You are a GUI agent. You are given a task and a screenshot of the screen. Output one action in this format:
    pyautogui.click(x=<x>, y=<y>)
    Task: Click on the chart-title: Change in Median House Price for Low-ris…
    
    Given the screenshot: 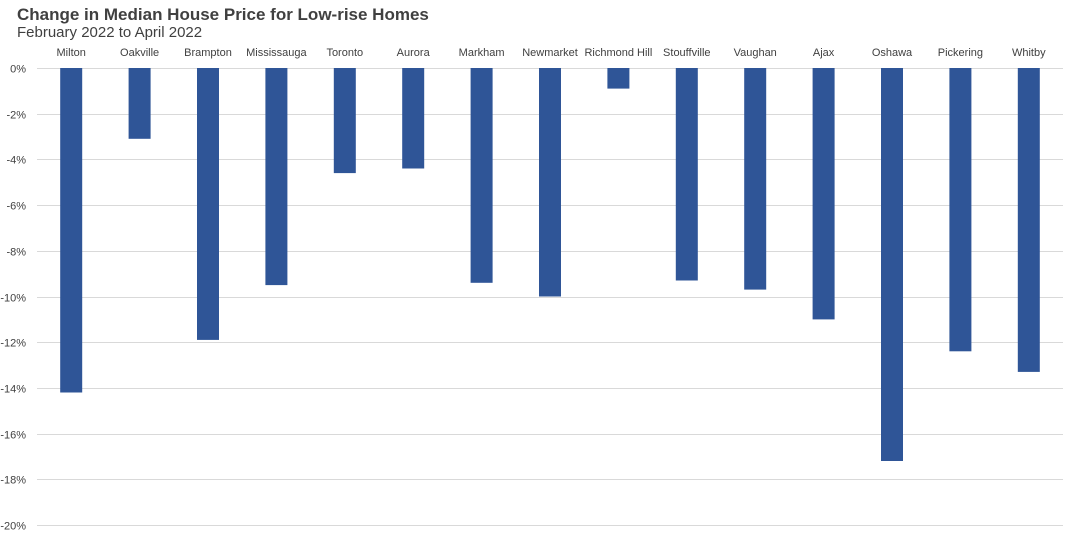 What is the action you would take?
    pyautogui.click(x=223, y=14)
    